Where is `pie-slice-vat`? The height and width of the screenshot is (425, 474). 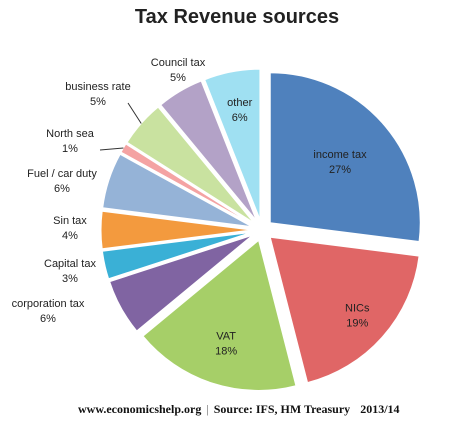
pie-slice-vat is located at coordinates (219, 315).